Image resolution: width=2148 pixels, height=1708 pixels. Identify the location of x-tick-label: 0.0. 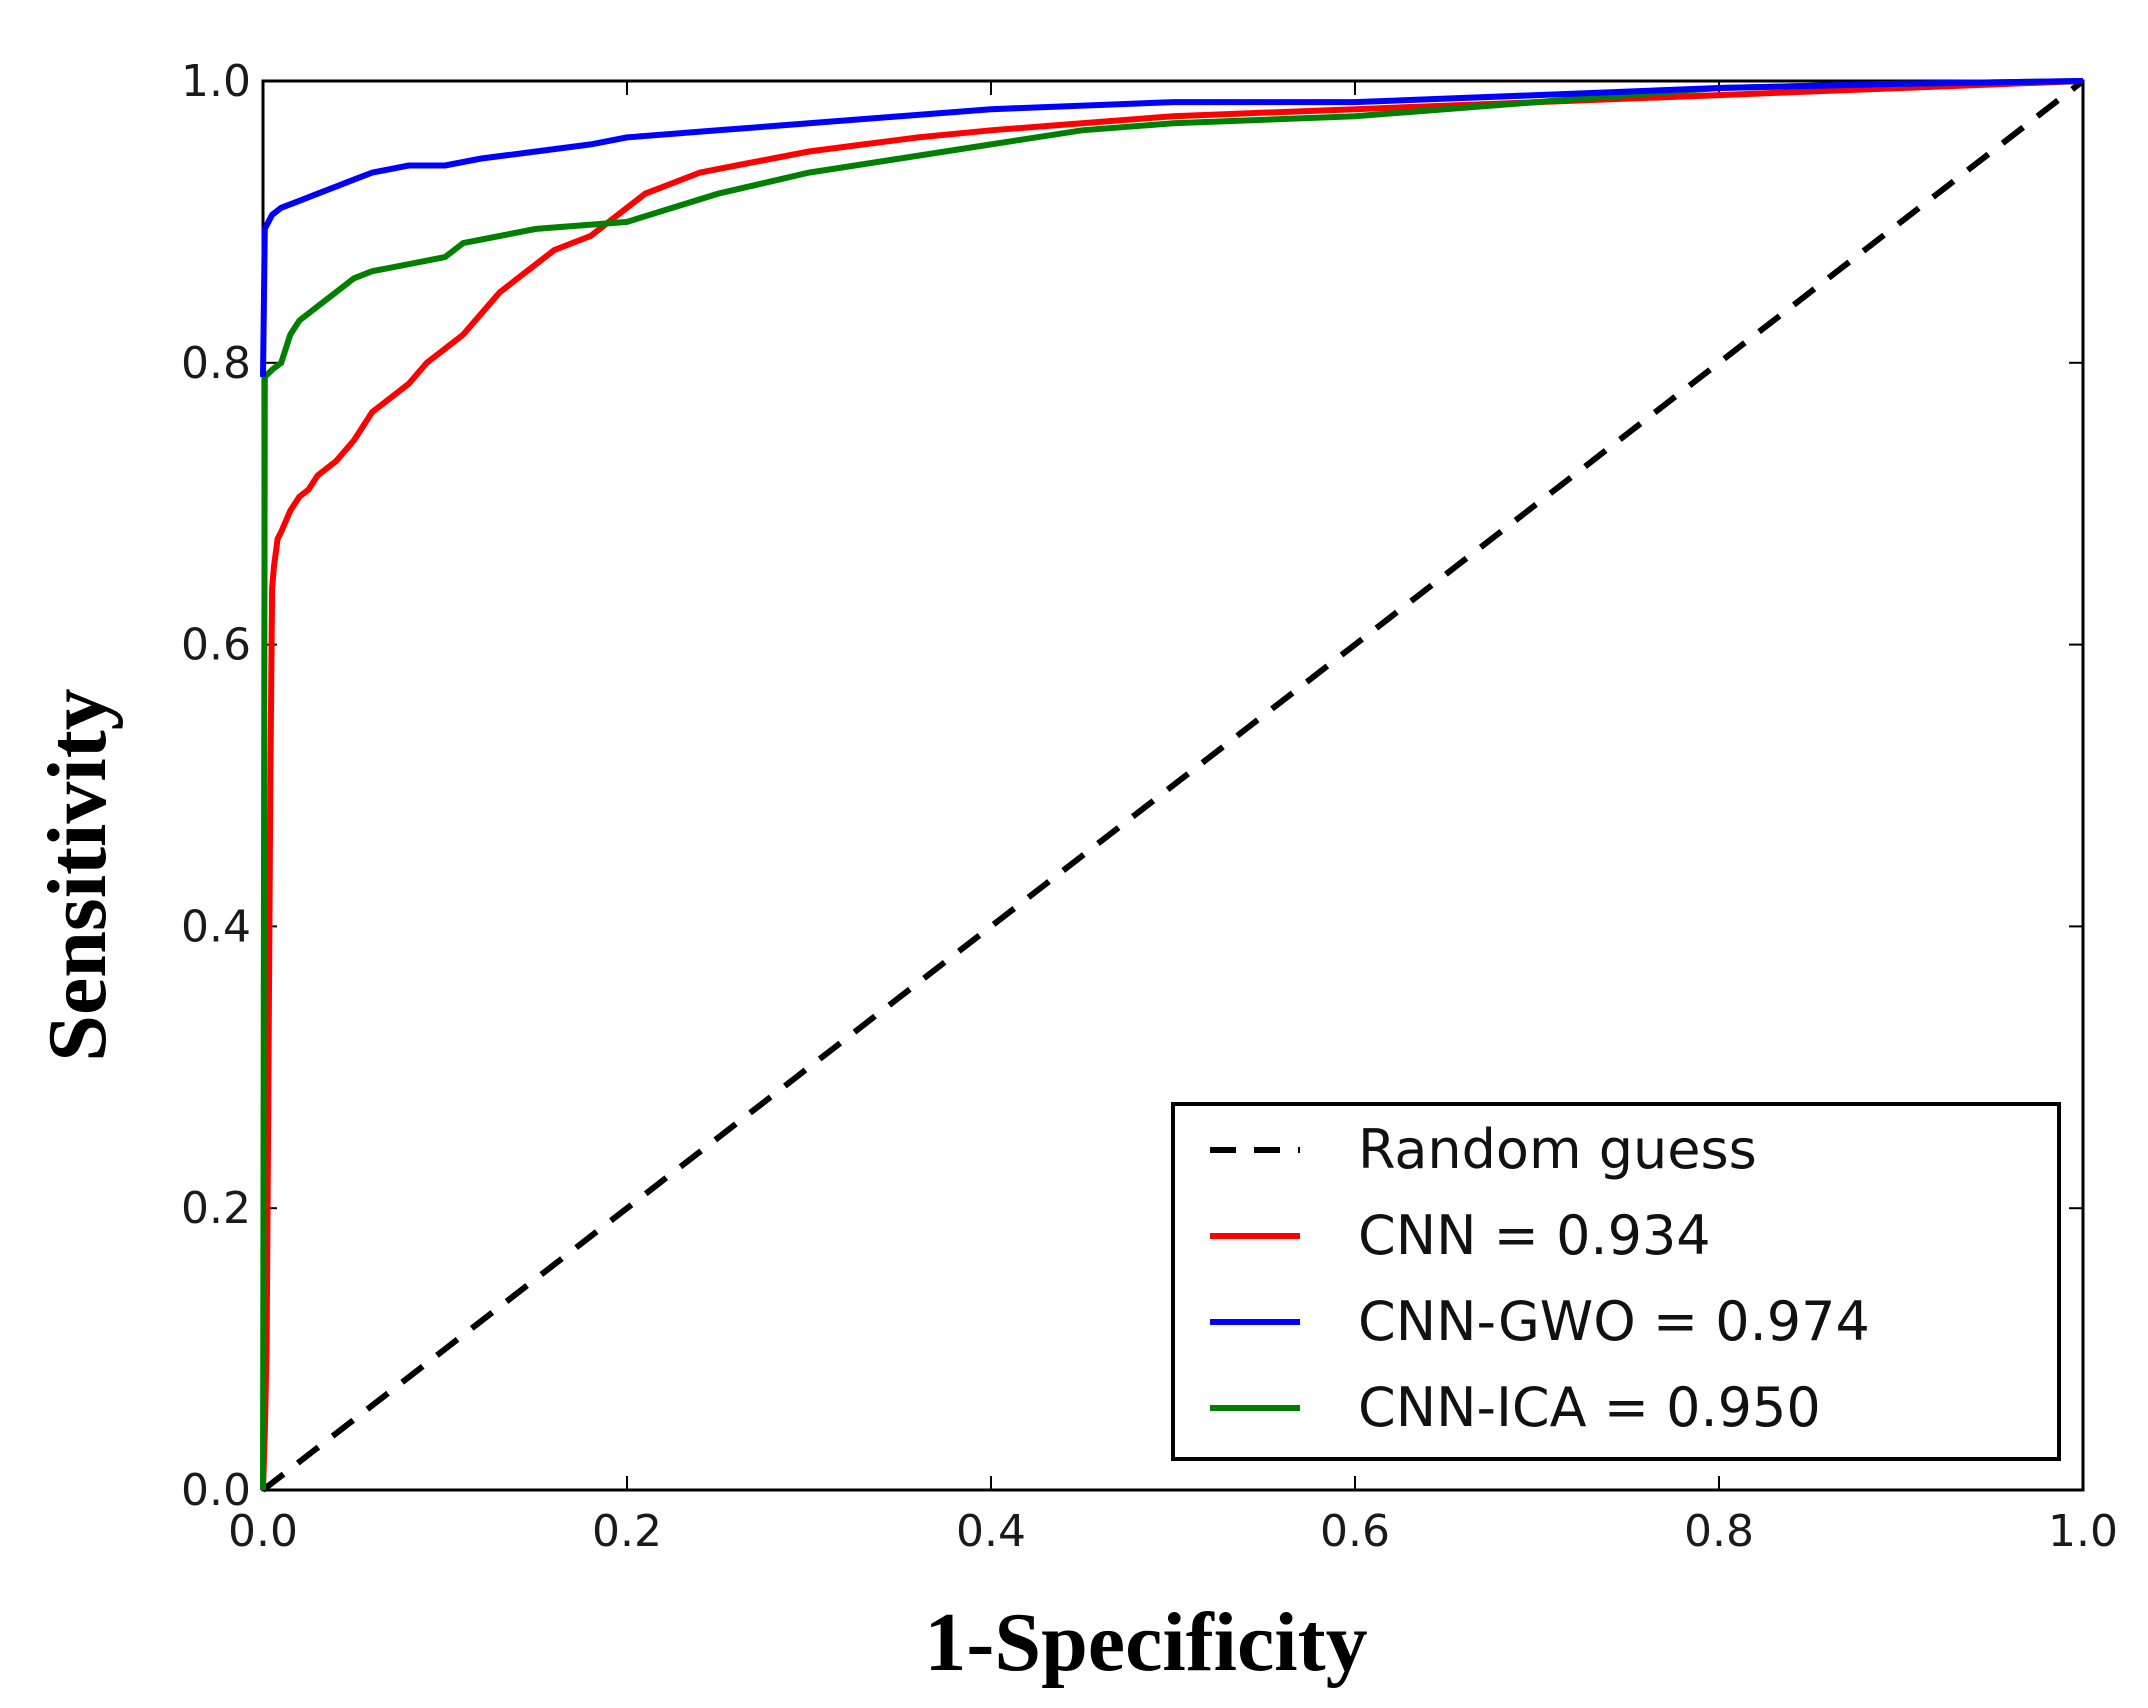
(263, 1531).